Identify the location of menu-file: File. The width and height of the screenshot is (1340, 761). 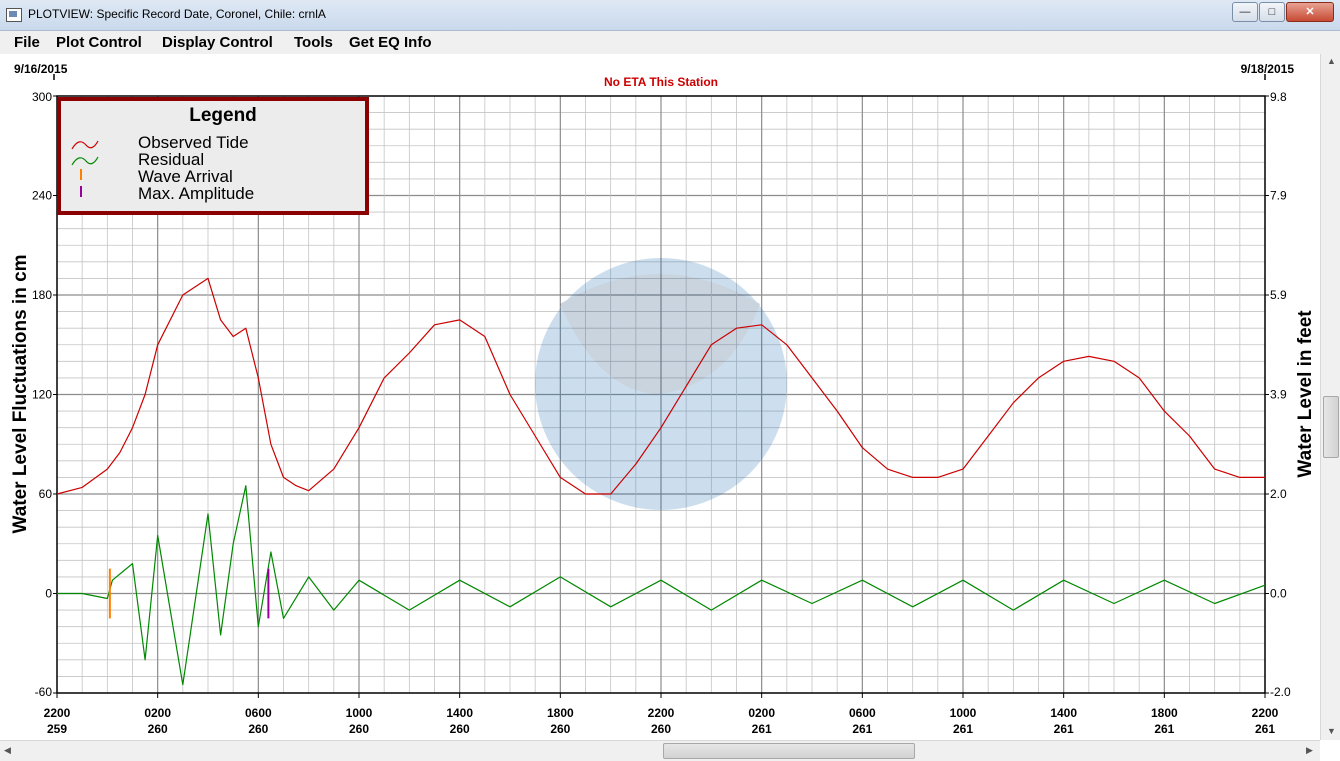
(27, 42).